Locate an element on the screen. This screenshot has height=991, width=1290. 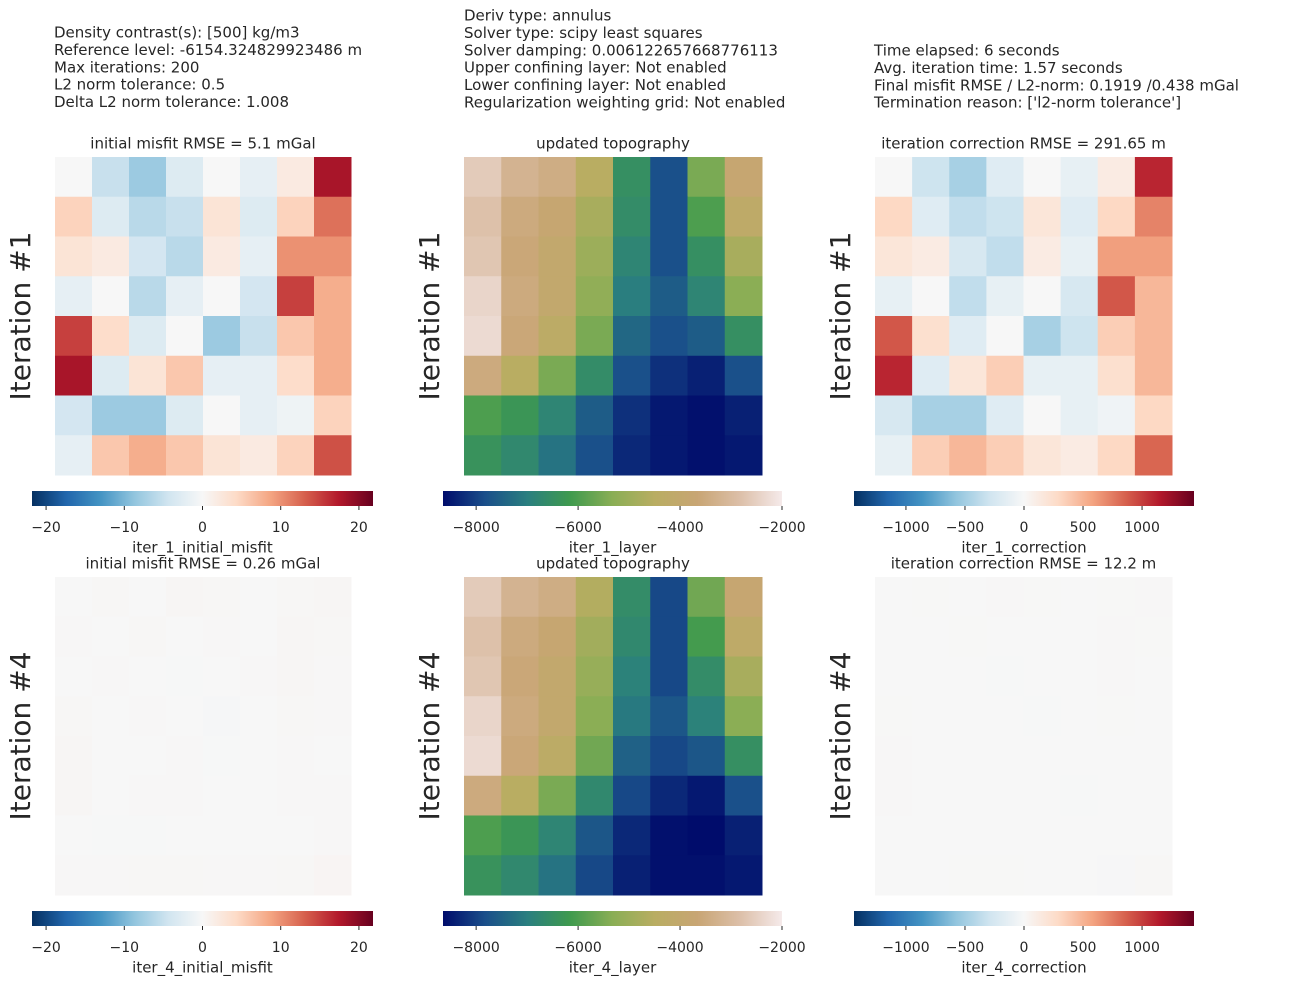
colorbar-tick-label: −20 is located at coordinates (46, 528).